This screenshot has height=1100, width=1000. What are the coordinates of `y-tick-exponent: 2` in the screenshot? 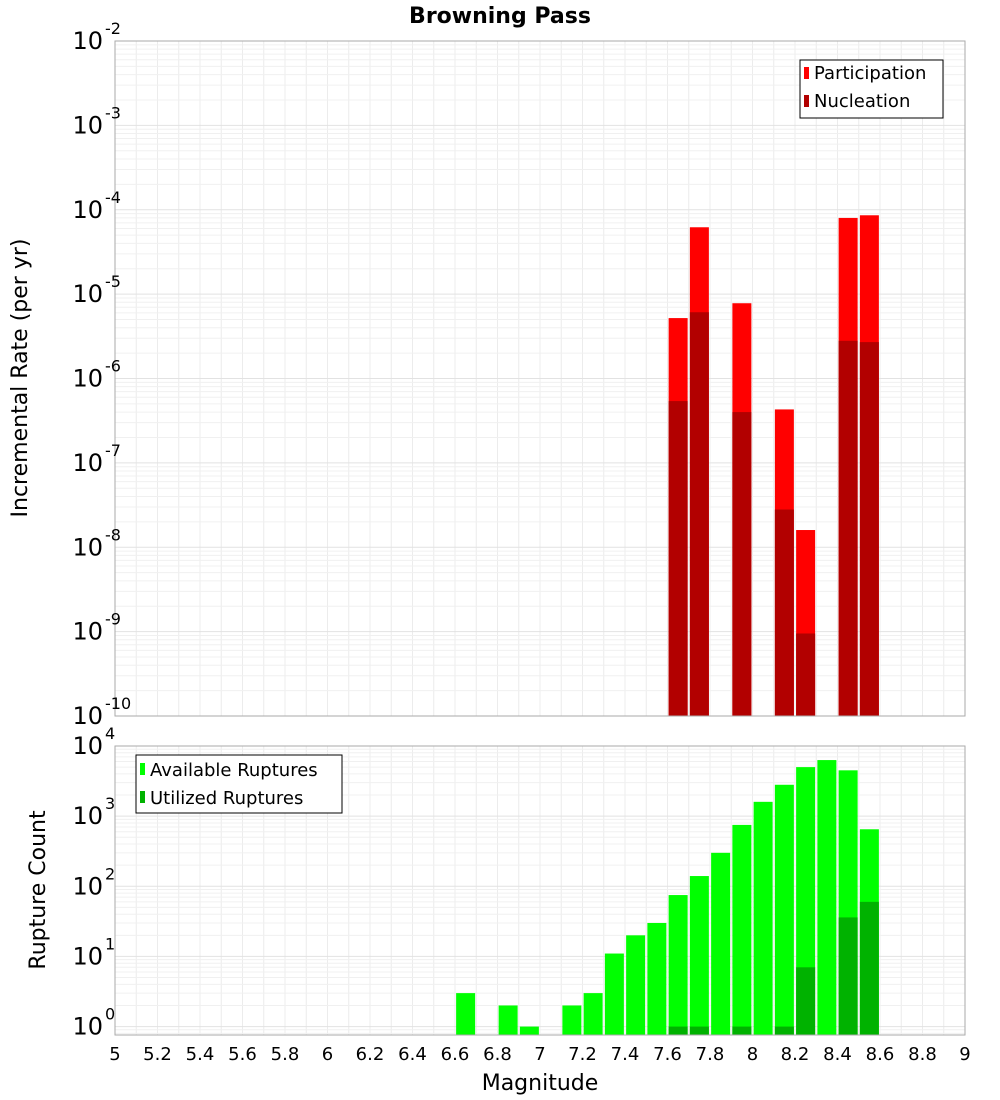 It's located at (110, 873).